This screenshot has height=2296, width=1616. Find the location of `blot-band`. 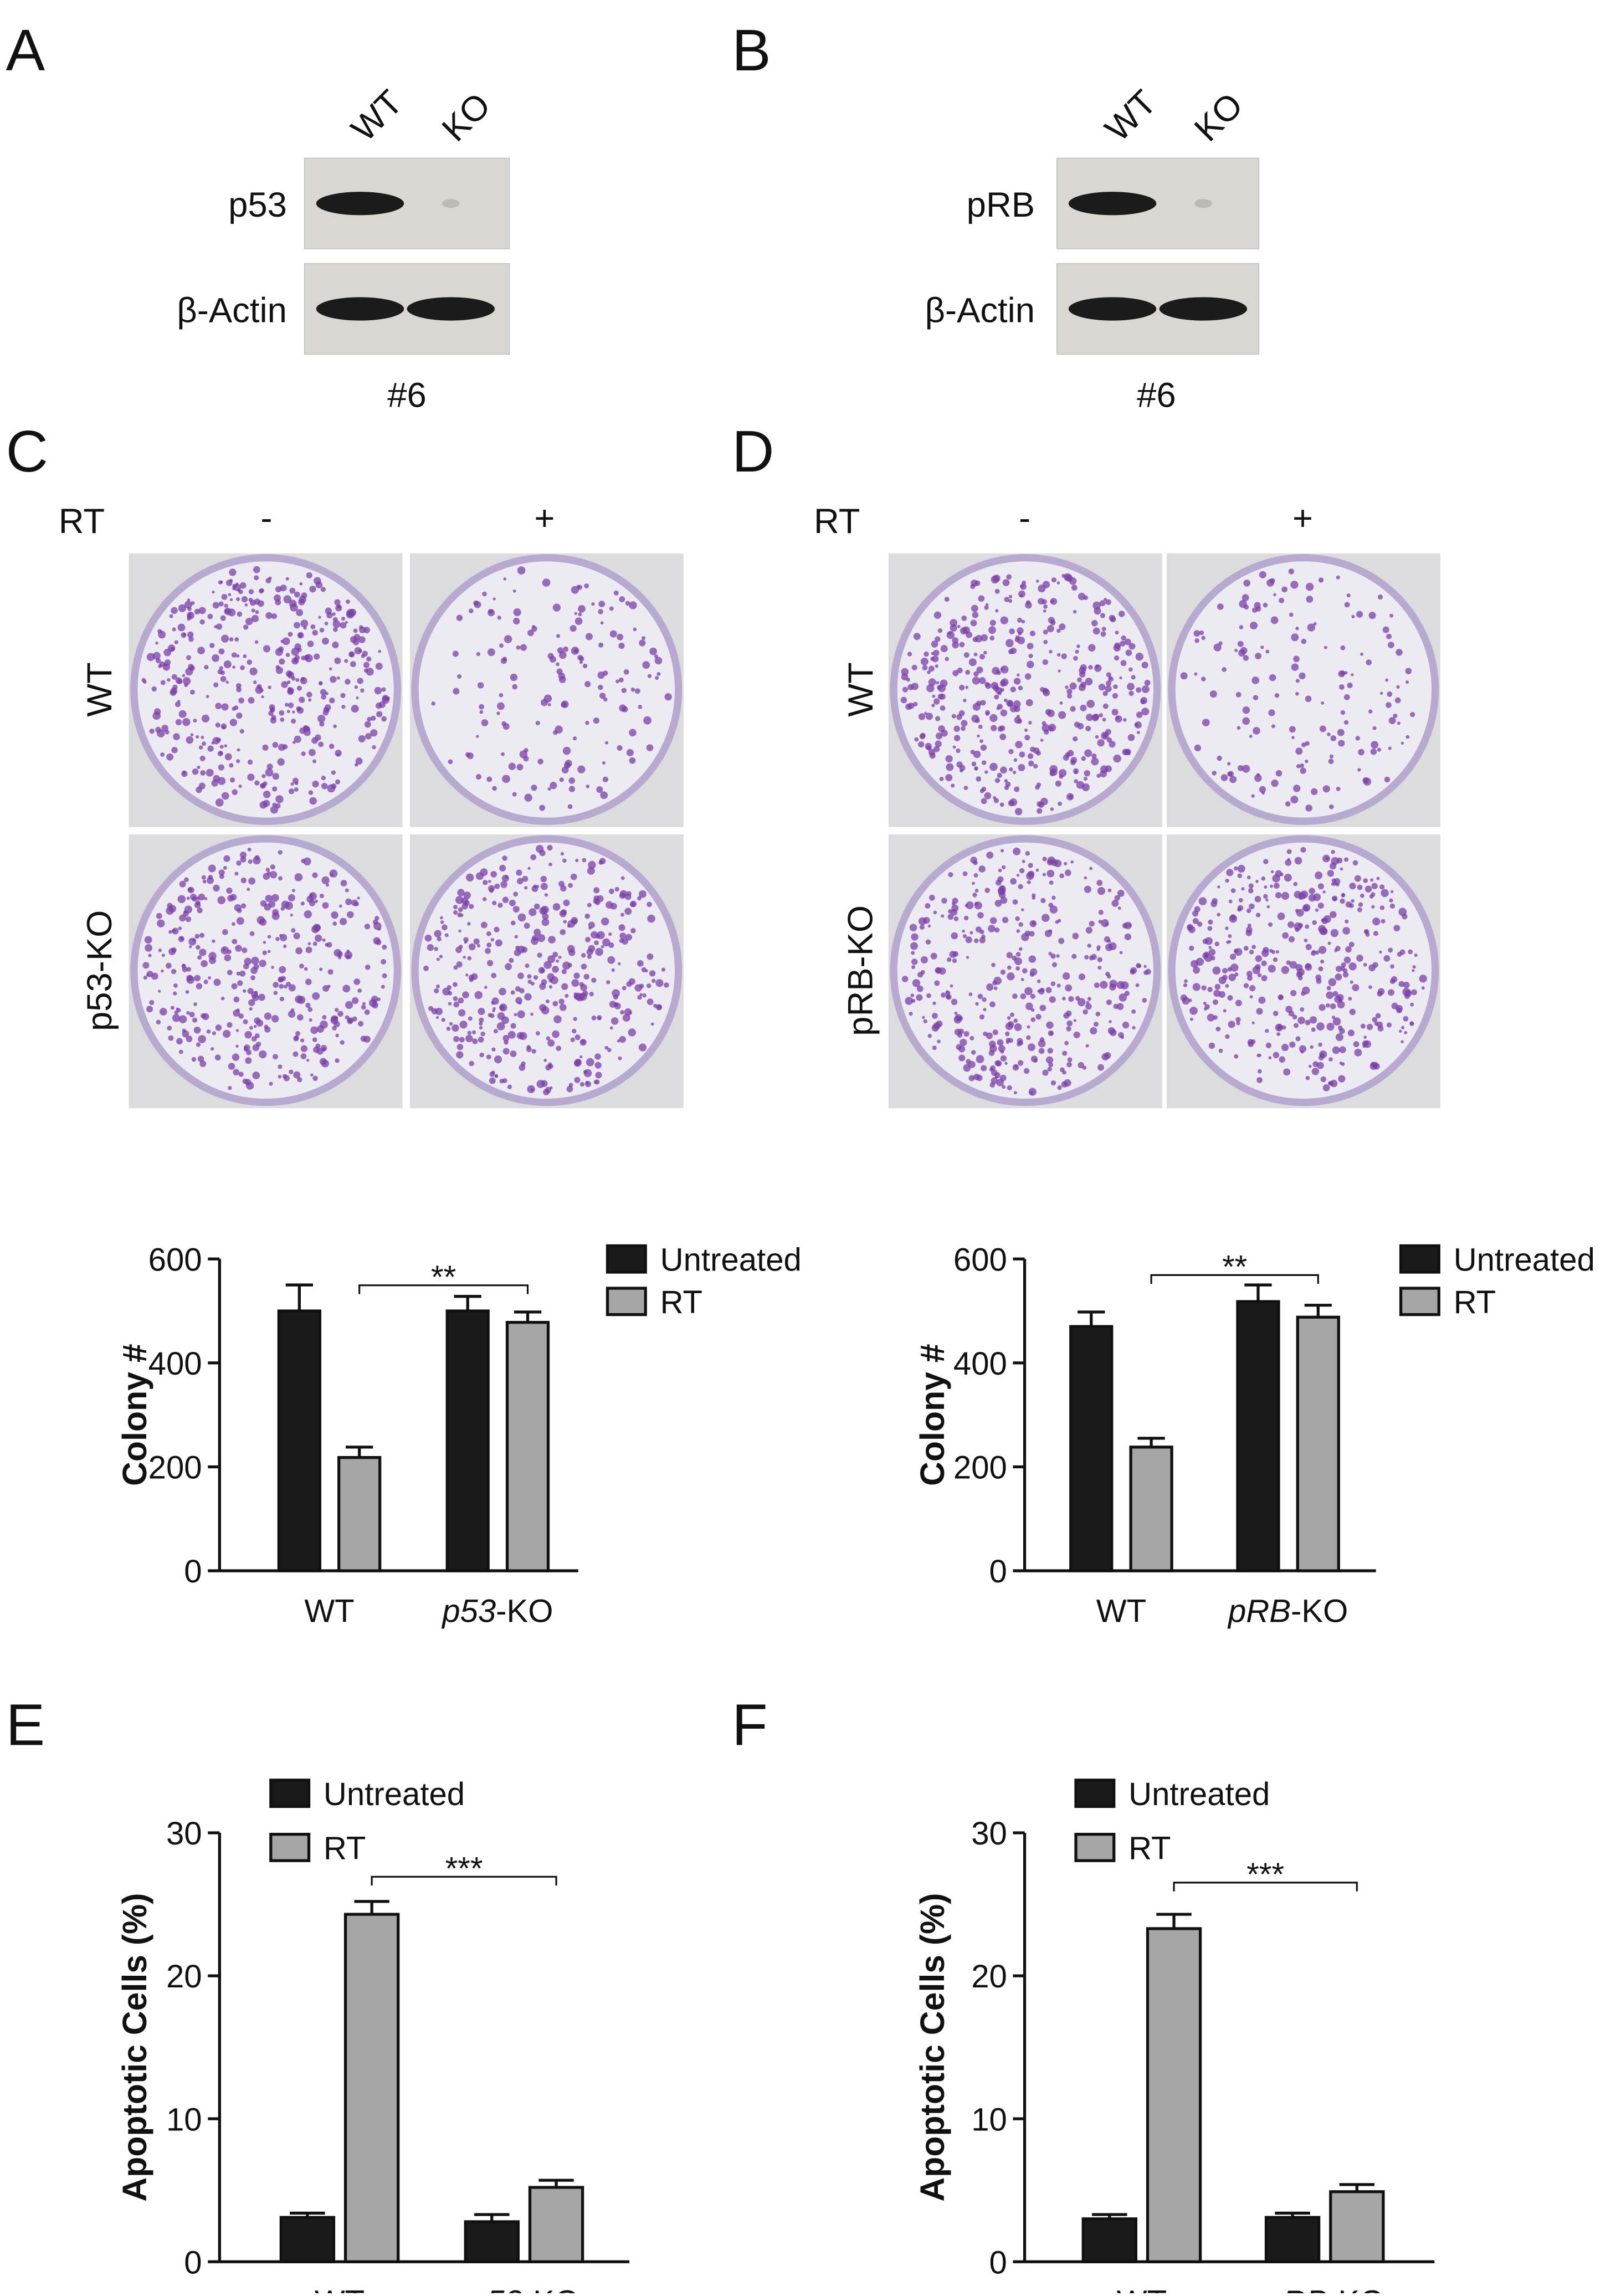

blot-band is located at coordinates (451, 309).